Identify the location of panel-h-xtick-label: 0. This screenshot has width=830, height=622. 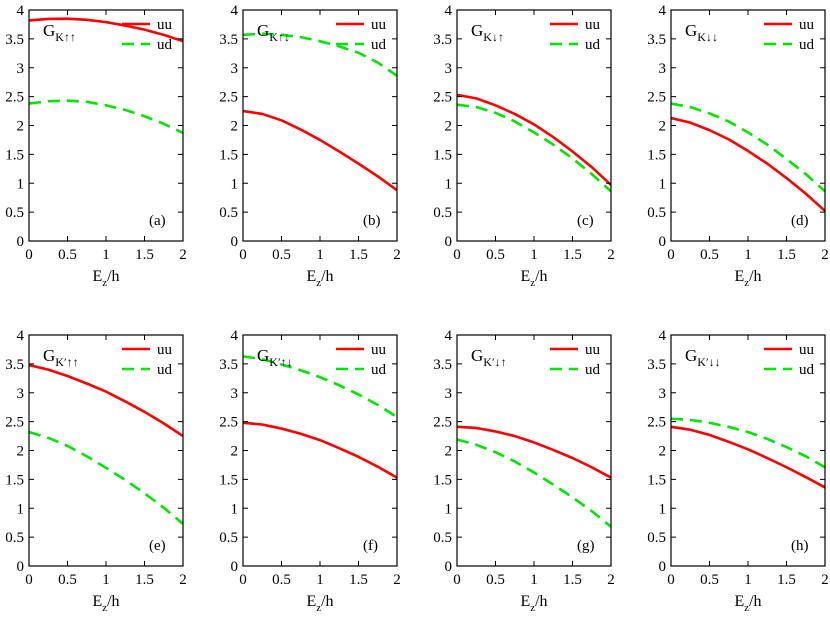
(671, 580).